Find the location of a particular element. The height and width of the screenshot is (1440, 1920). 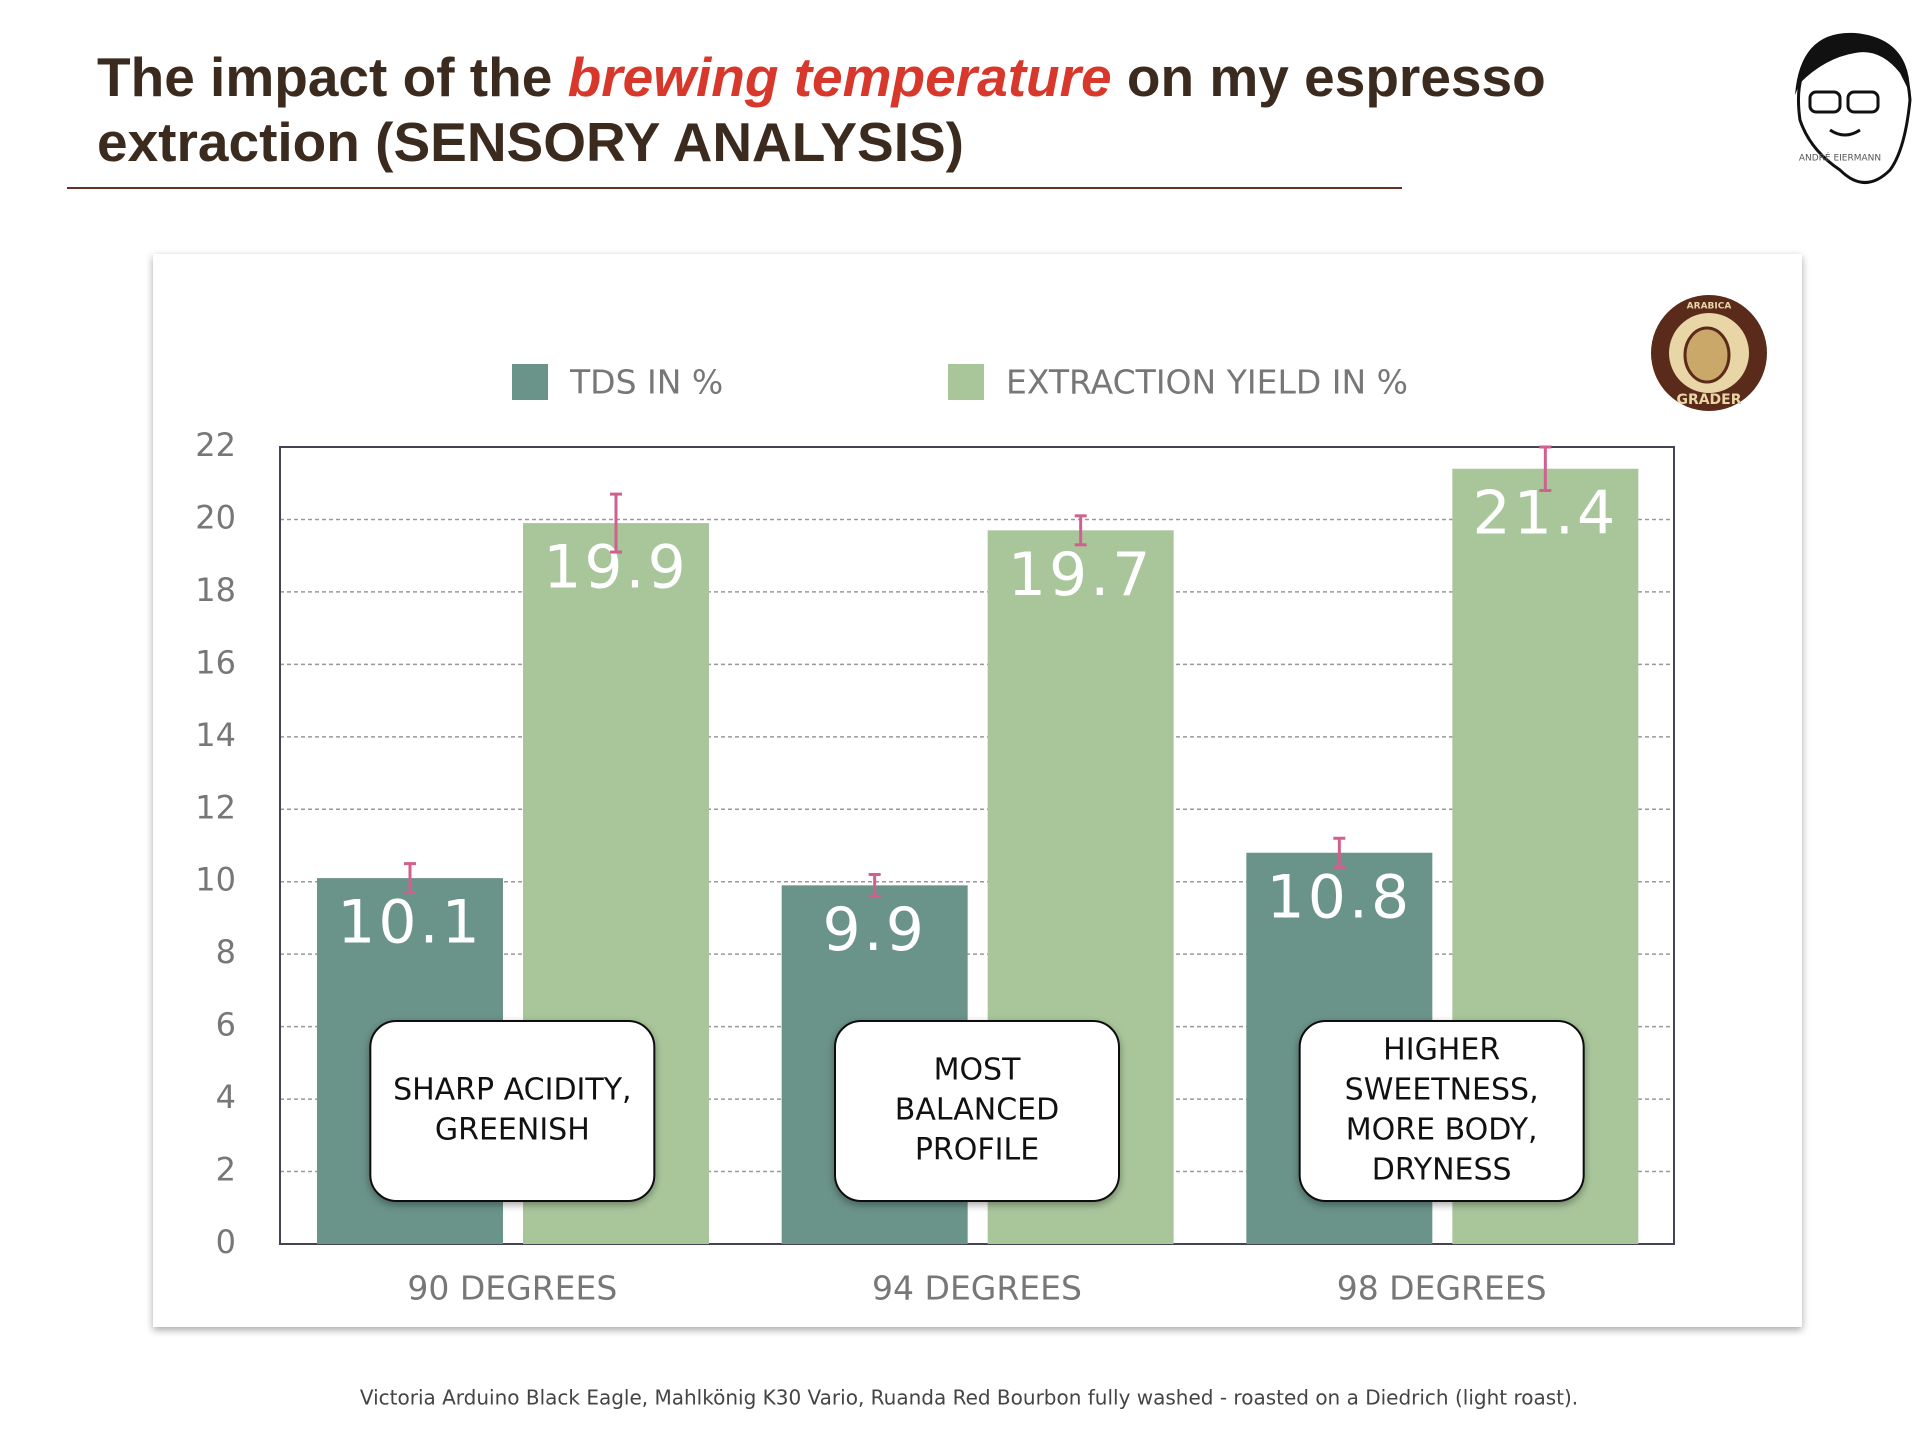

y-tick-label: 20 is located at coordinates (215, 517).